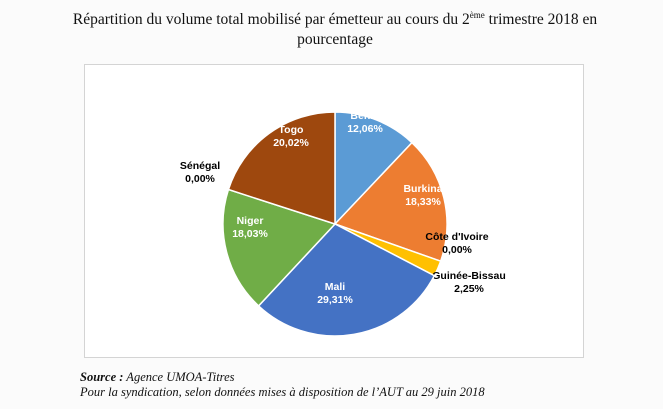  Describe the element at coordinates (200, 166) in the screenshot. I see `slice-name-senegal: Sénégal` at that location.